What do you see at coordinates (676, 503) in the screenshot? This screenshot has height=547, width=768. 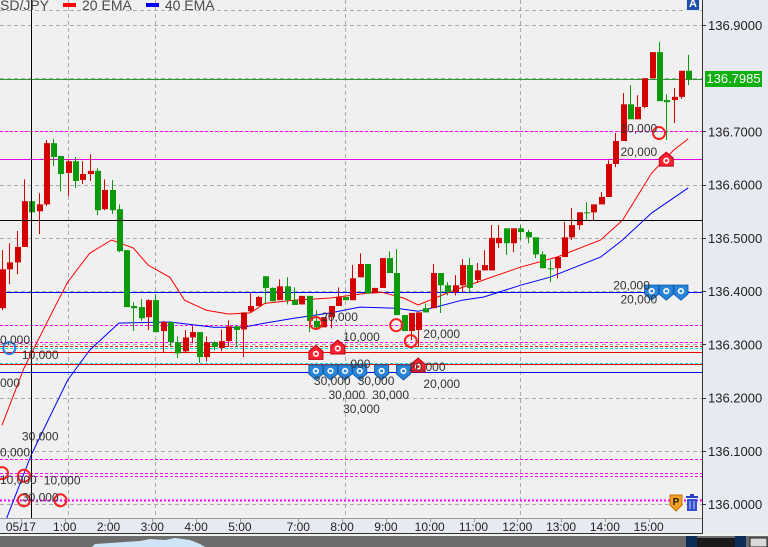 I see `pin-icon: P` at bounding box center [676, 503].